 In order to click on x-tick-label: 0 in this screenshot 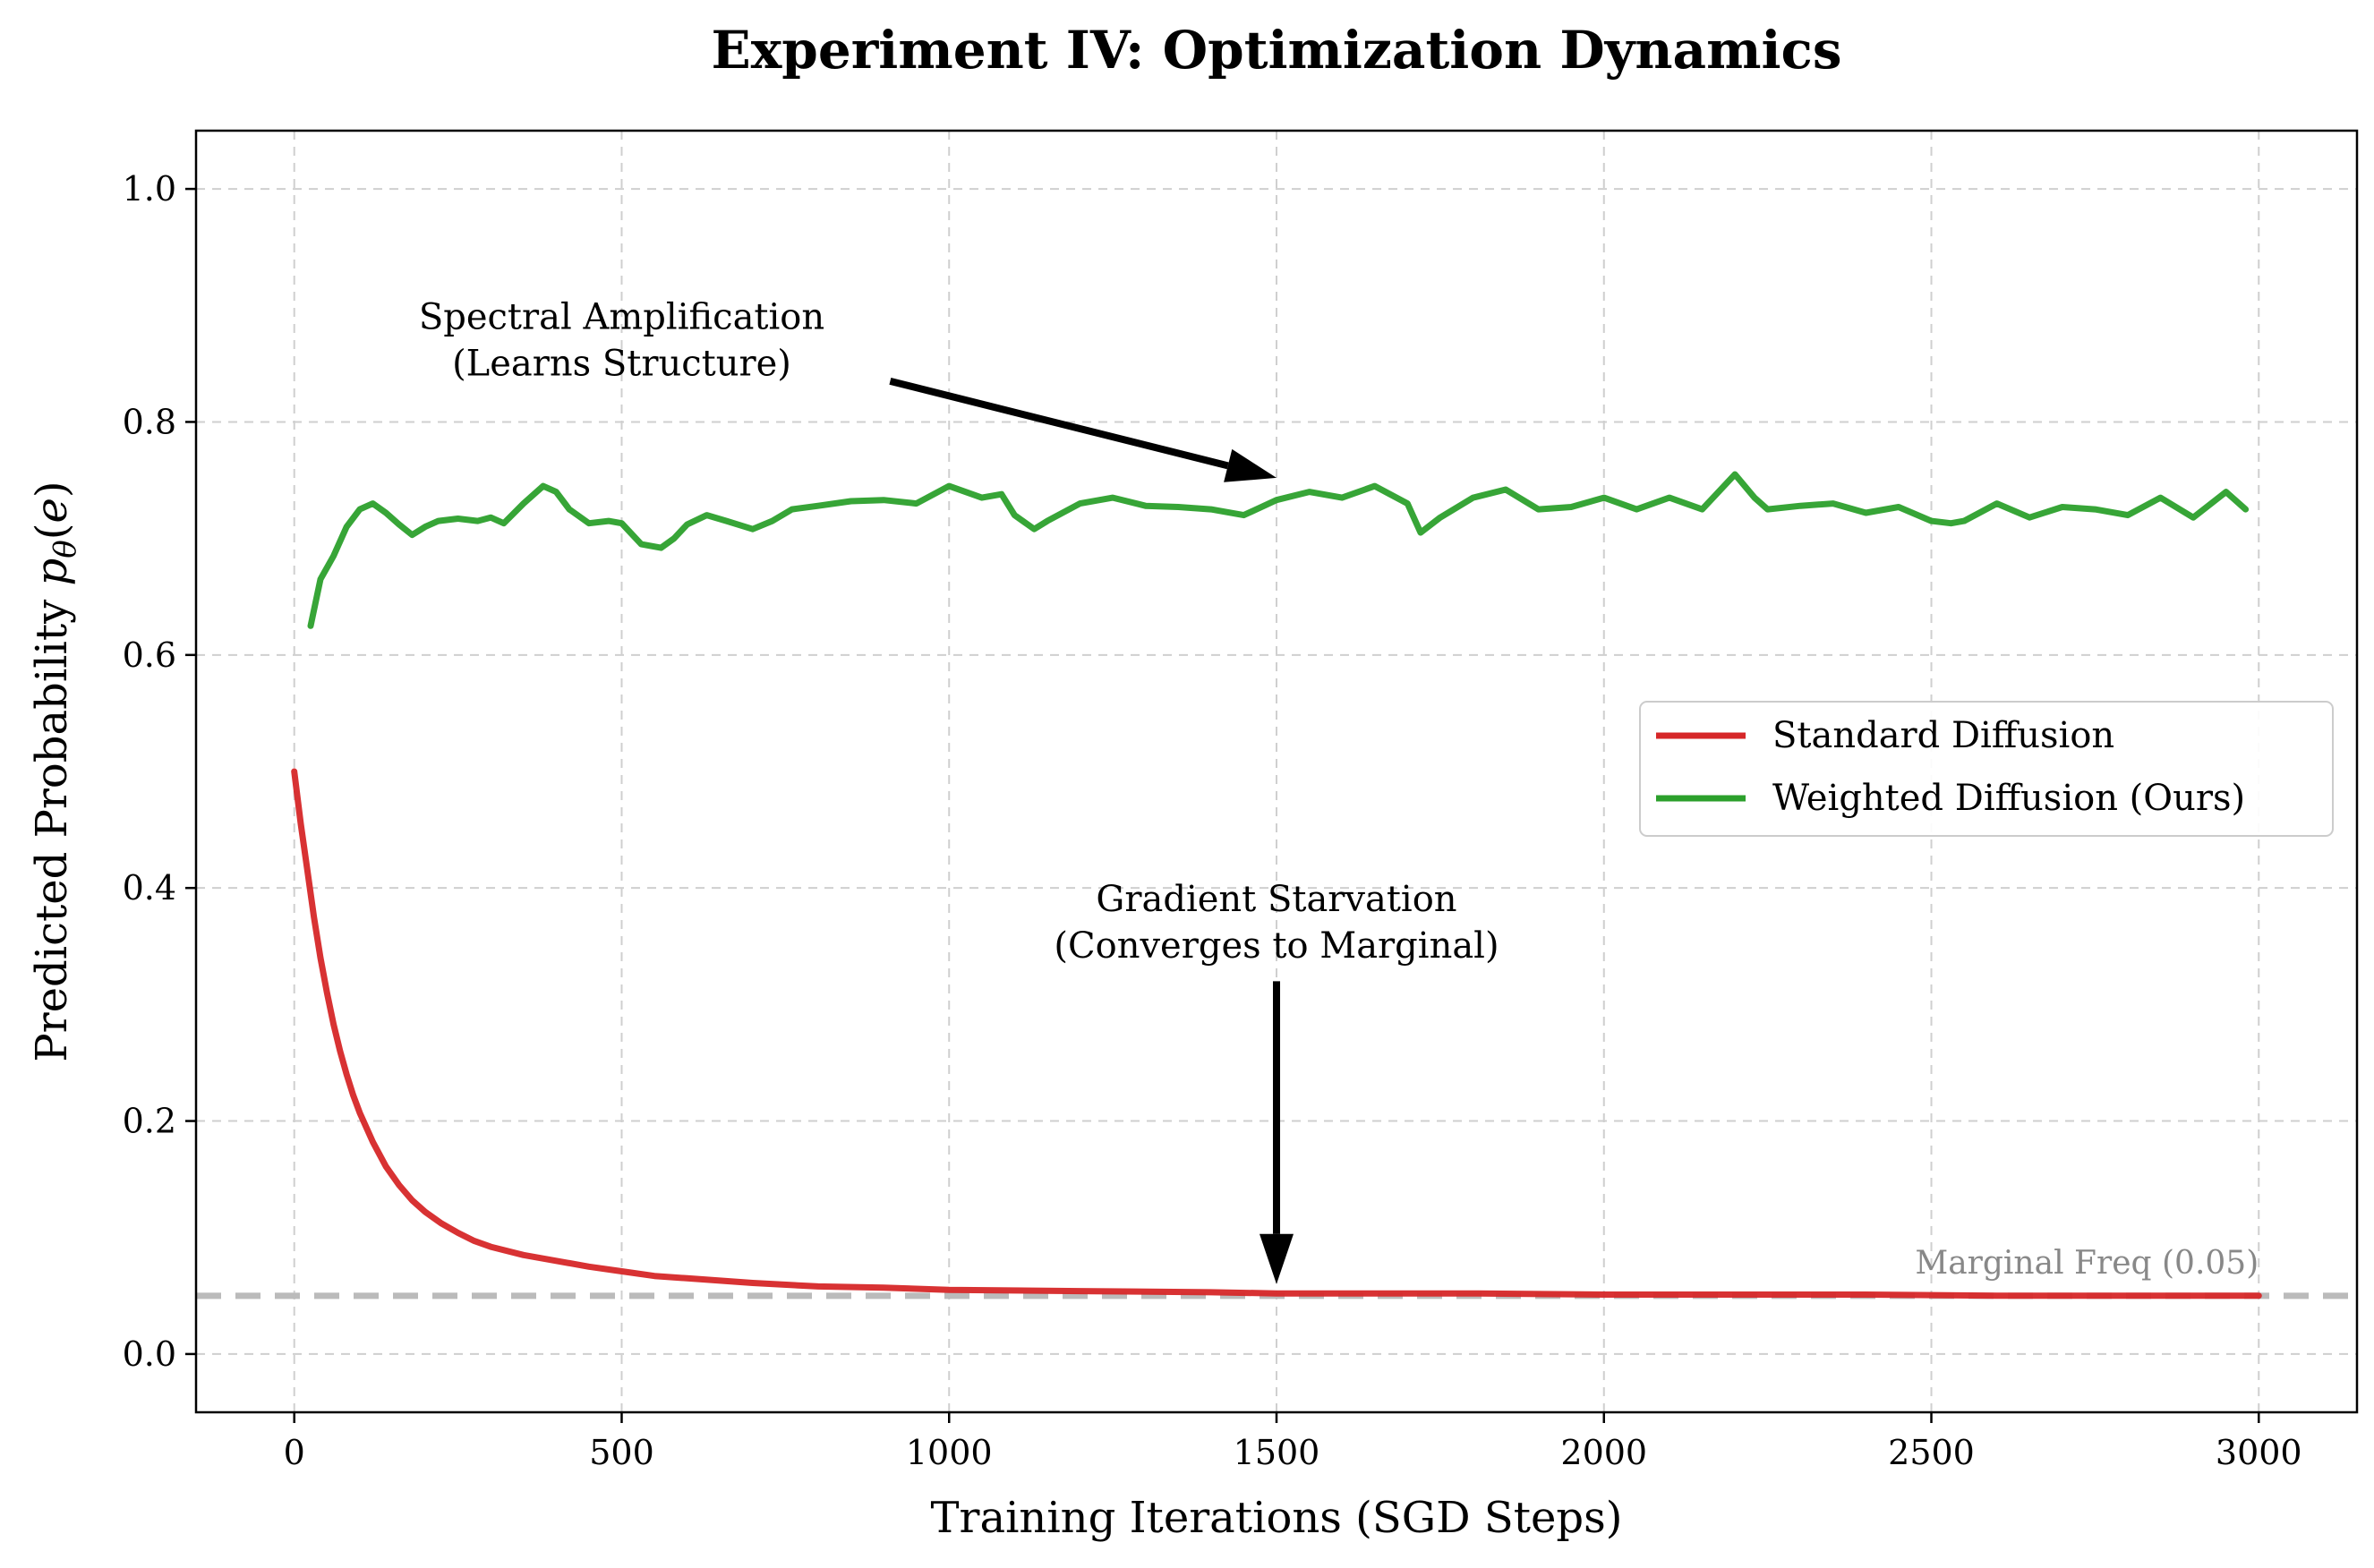, I will do `click(294, 1452)`.